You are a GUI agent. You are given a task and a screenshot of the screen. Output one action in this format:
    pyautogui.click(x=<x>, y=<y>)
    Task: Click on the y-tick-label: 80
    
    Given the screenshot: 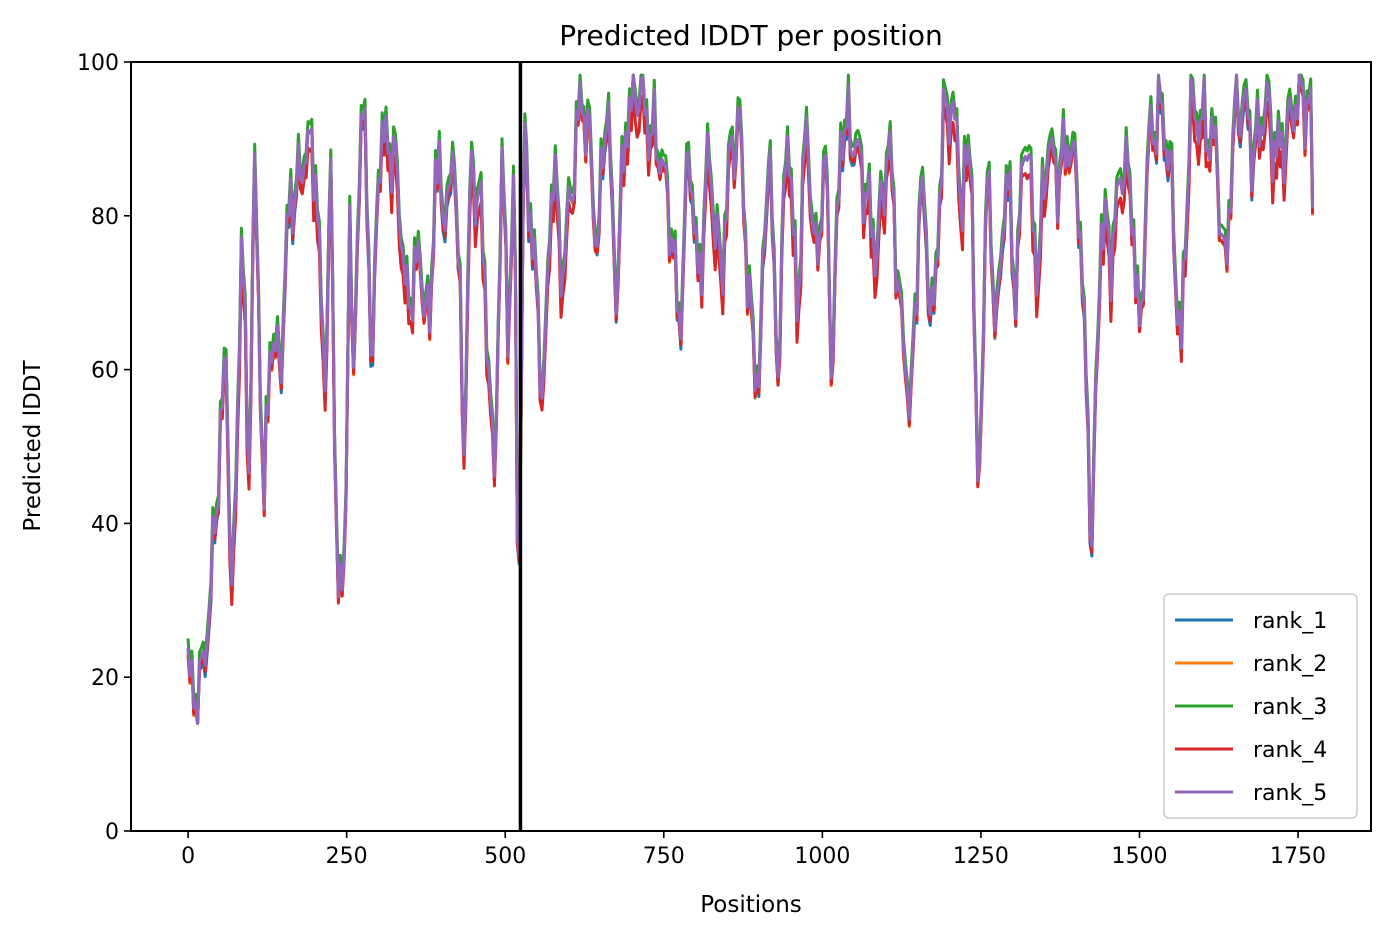 What is the action you would take?
    pyautogui.click(x=105, y=217)
    